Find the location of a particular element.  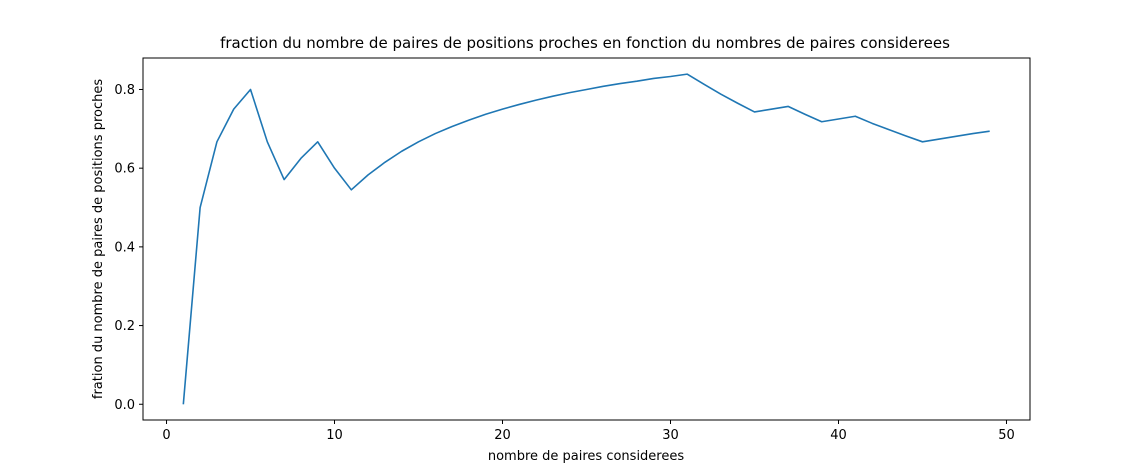

y-tick-label: 0.6 is located at coordinates (124, 169).